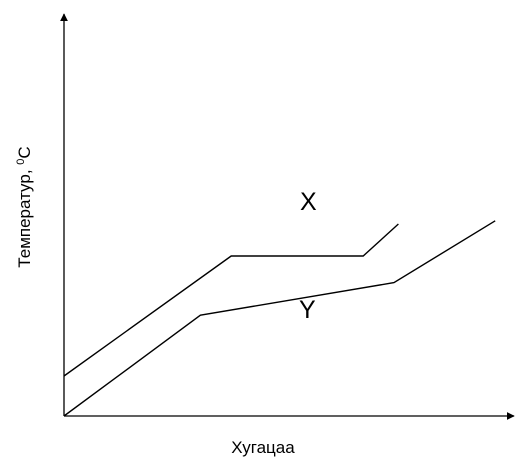  What do you see at coordinates (263, 447) in the screenshot?
I see `x-axis-title: Хугацаа` at bounding box center [263, 447].